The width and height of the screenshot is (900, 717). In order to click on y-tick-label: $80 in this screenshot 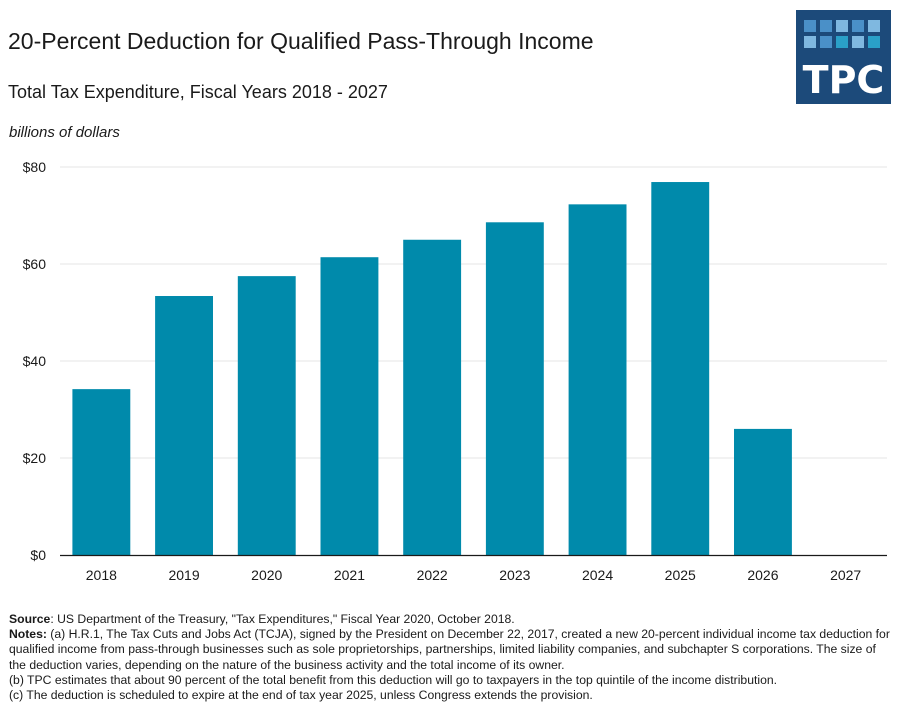, I will do `click(35, 167)`.